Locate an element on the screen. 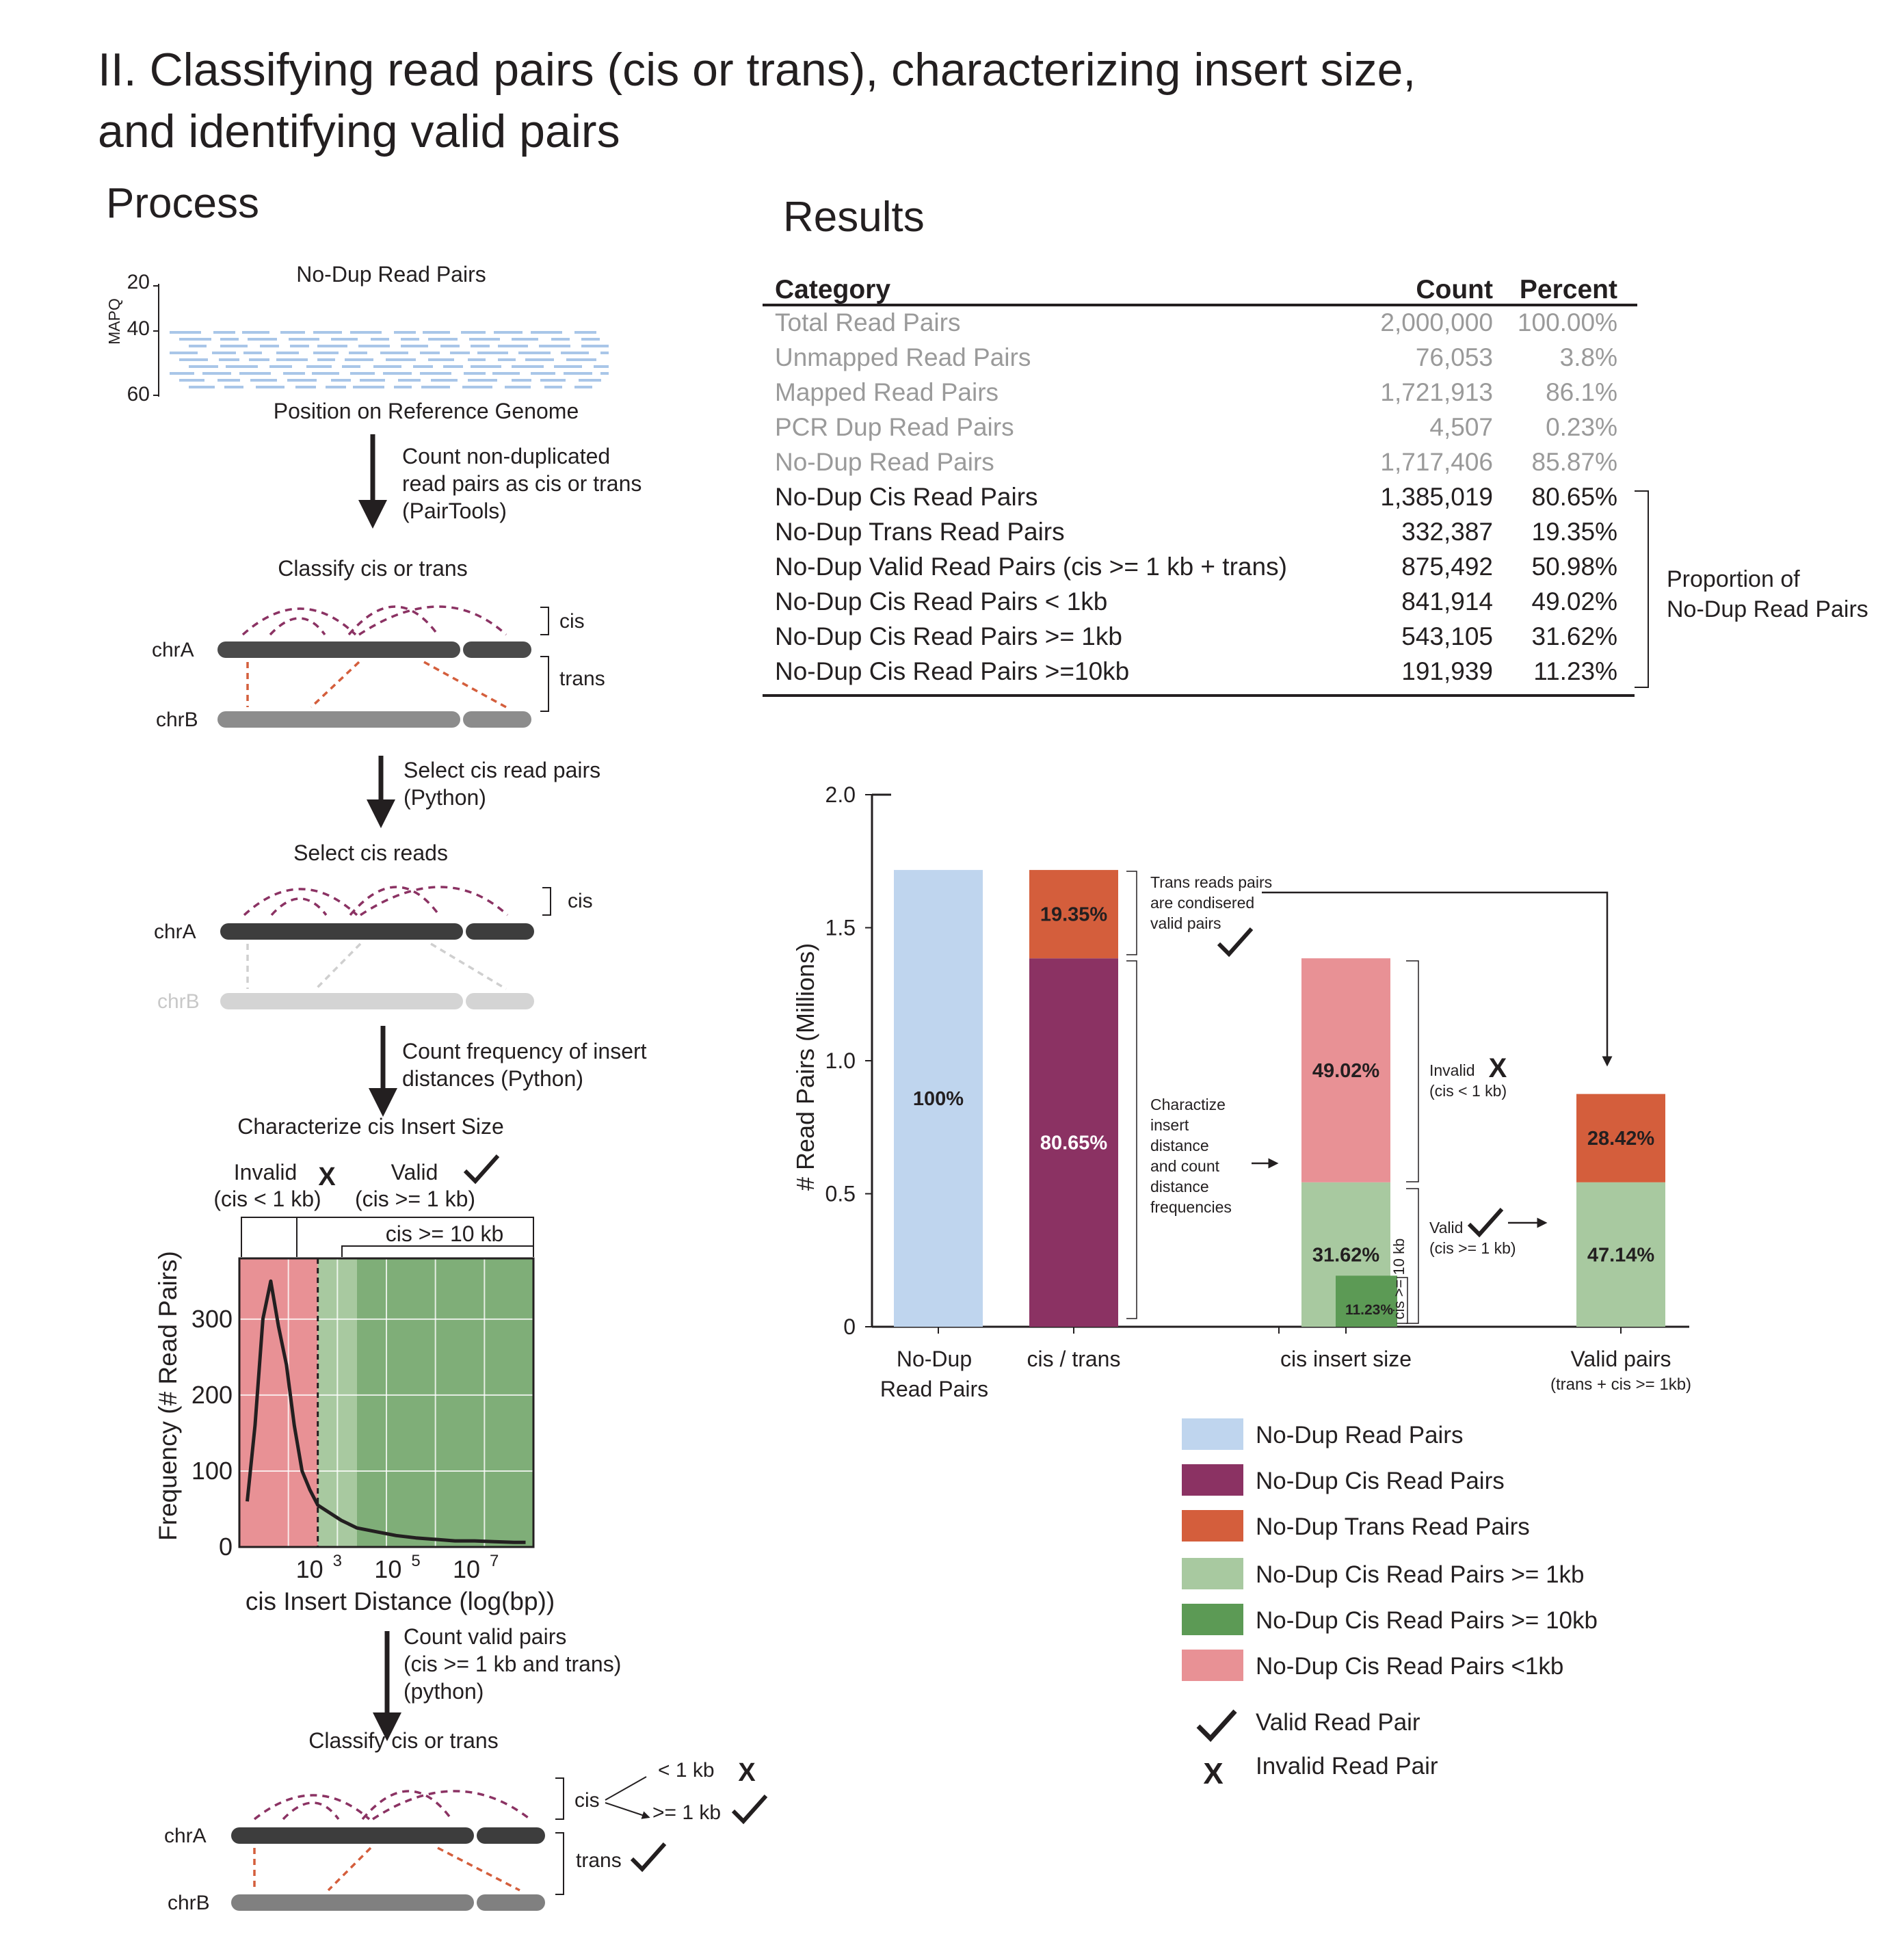 The image size is (1904, 1945). stage4-chrA-label: chrA is located at coordinates (185, 1836).